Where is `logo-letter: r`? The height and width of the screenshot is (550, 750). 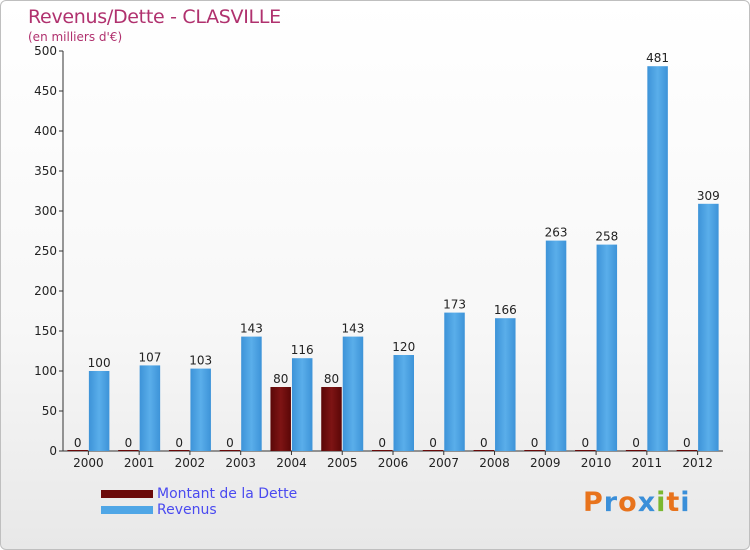 logo-letter: r is located at coordinates (611, 502).